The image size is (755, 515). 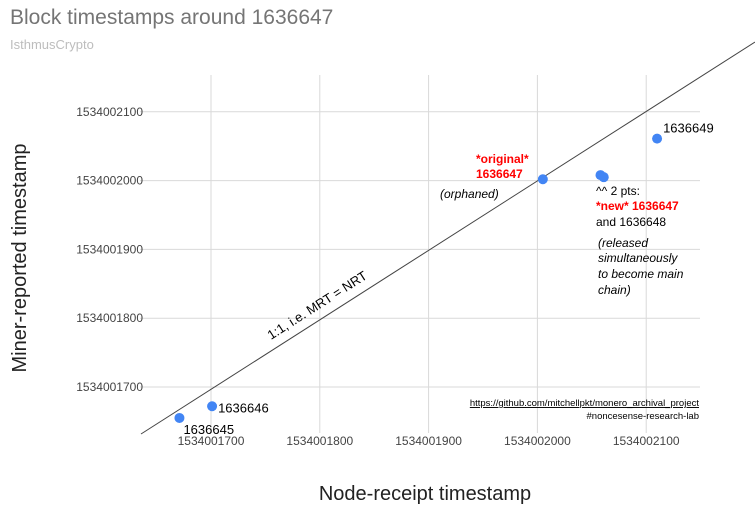 I want to click on annotation-released-line-4: chain), so click(x=614, y=290).